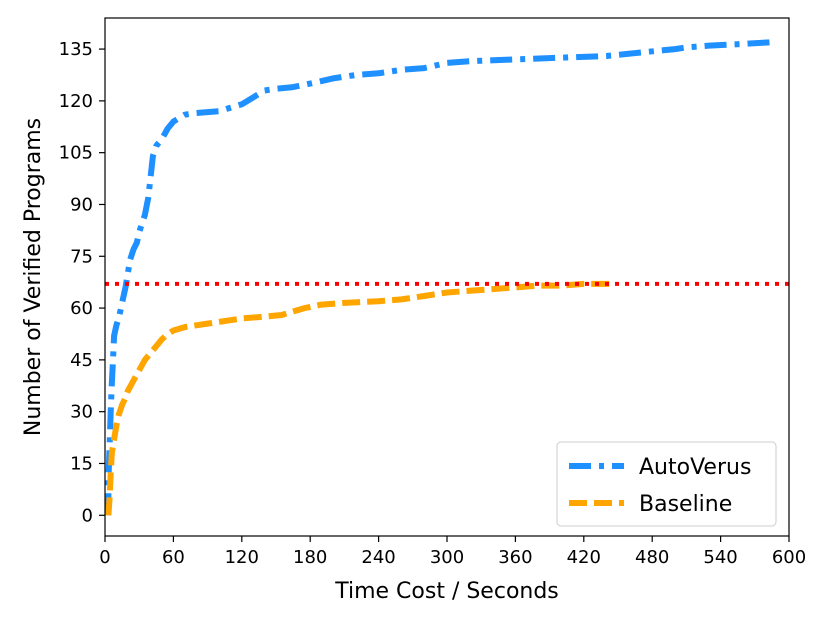 This screenshot has height=623, width=830. What do you see at coordinates (720, 557) in the screenshot?
I see `x-tick-label: 540` at bounding box center [720, 557].